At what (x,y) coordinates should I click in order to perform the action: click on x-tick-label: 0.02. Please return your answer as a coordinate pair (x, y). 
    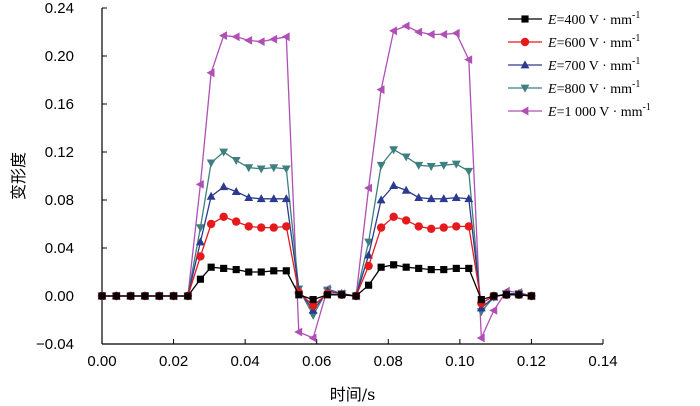
    Looking at the image, I should click on (173, 361).